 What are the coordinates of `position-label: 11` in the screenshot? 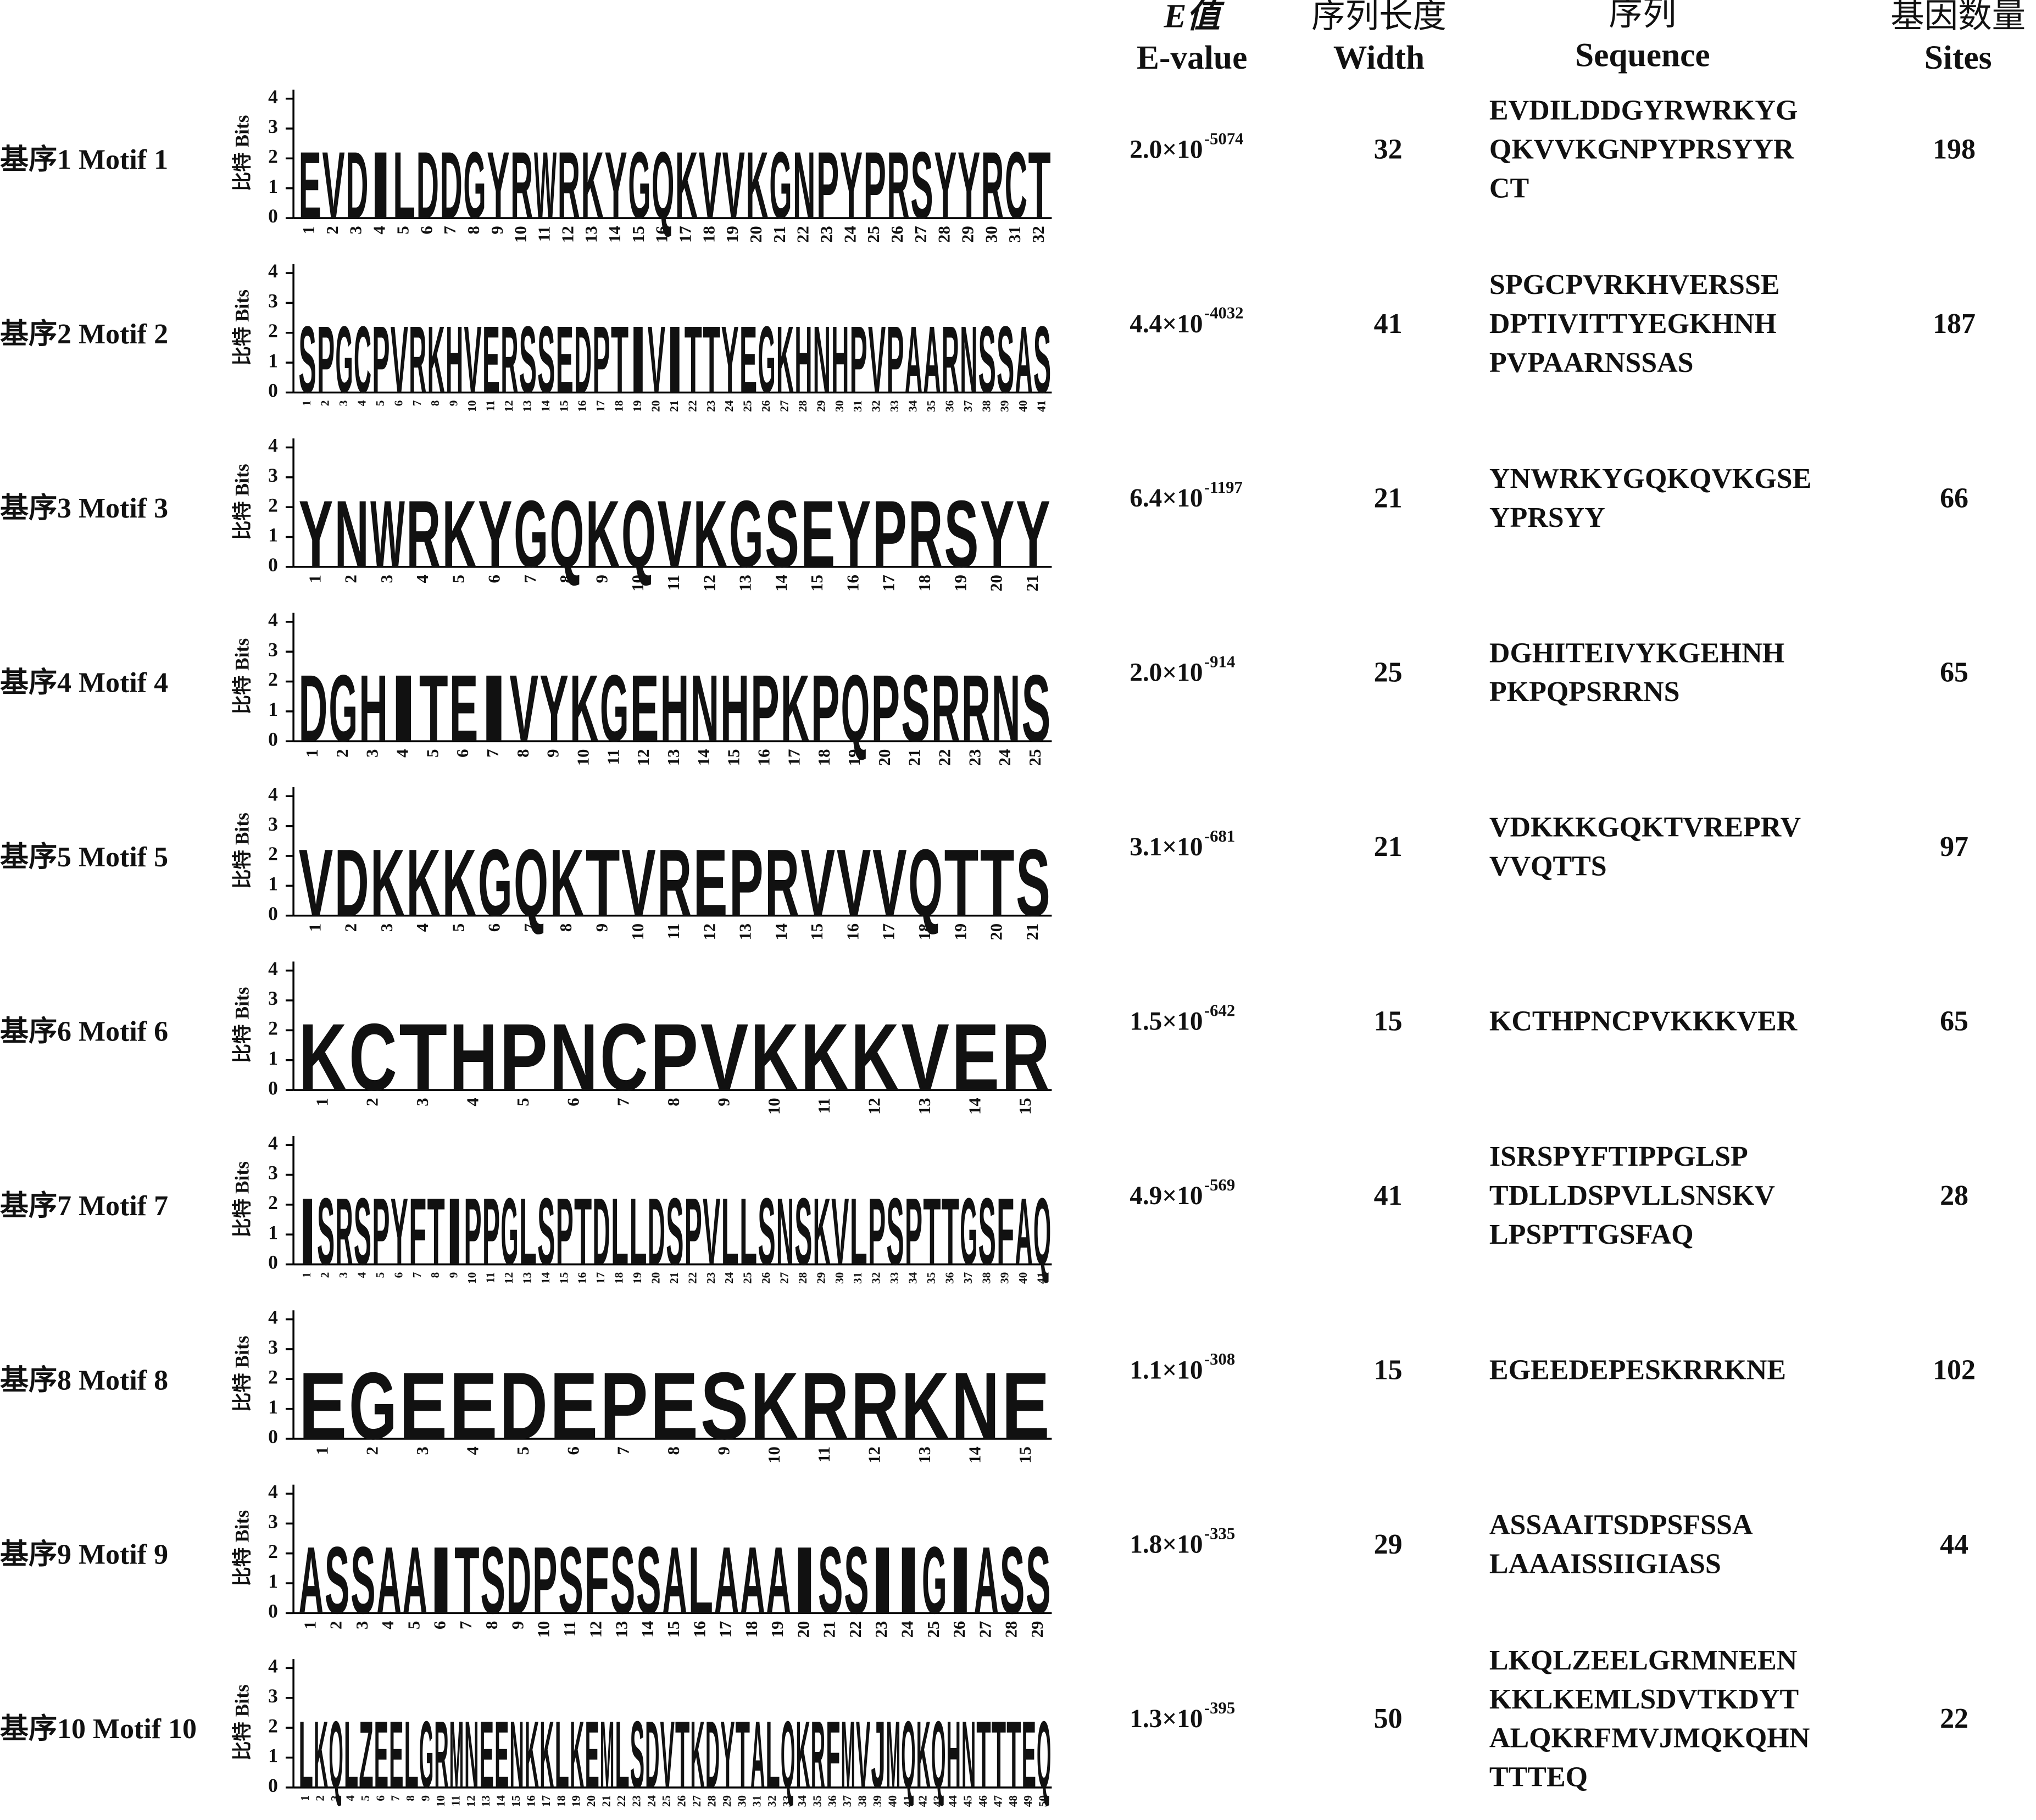 It's located at (674, 931).